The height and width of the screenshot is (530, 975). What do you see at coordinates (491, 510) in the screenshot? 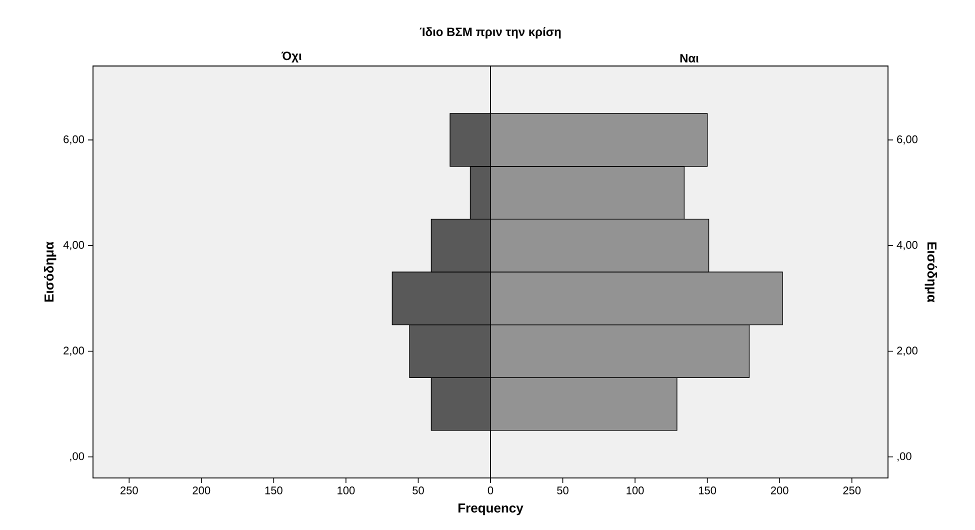
I see `x-axis-title: Frequency` at bounding box center [491, 510].